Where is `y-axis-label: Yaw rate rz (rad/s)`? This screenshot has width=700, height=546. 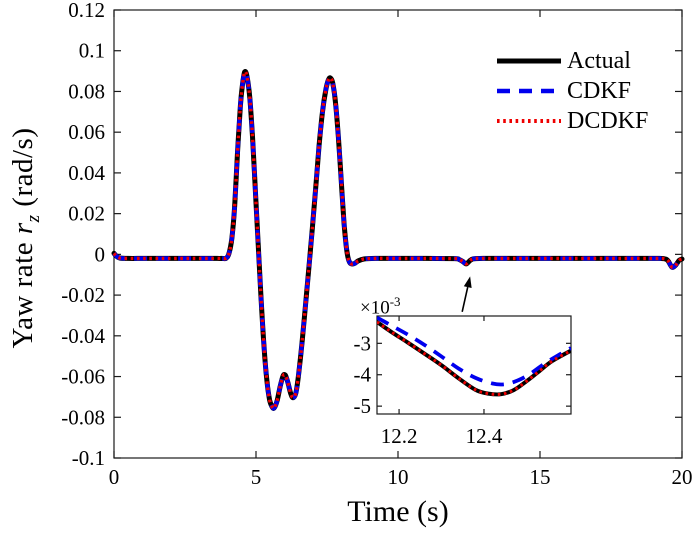
y-axis-label: Yaw rate rz (rad/s) is located at coordinates (26, 238).